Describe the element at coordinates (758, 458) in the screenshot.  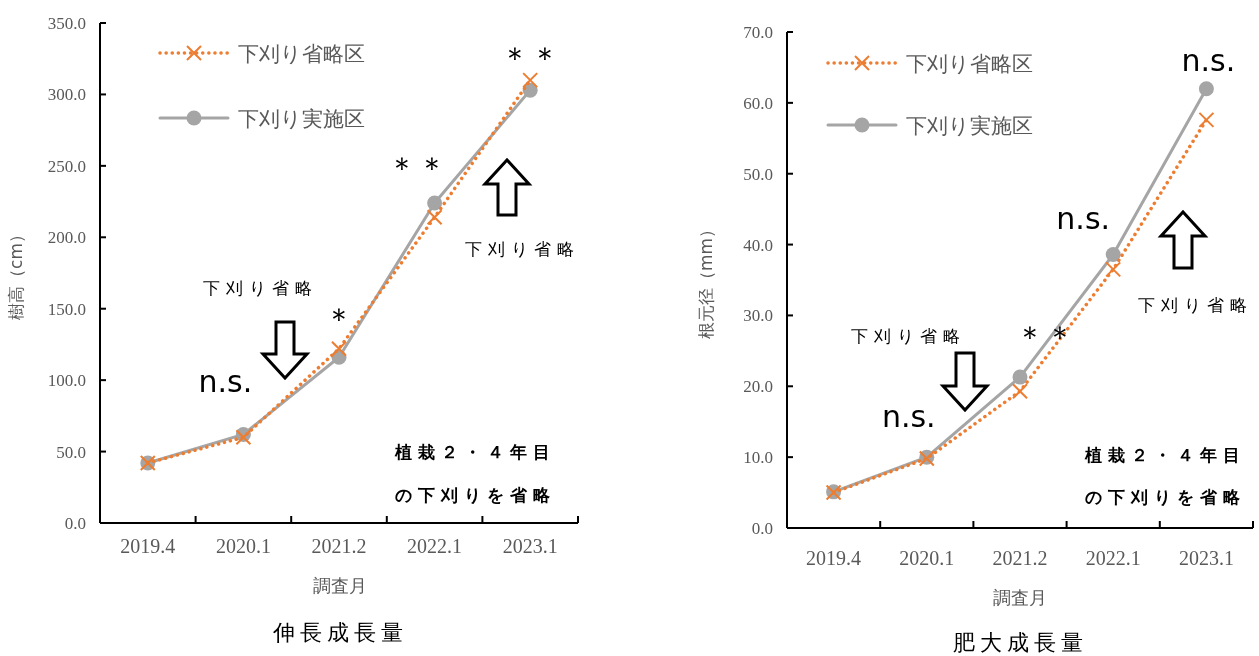
I see `y-tick-label: 10.0` at that location.